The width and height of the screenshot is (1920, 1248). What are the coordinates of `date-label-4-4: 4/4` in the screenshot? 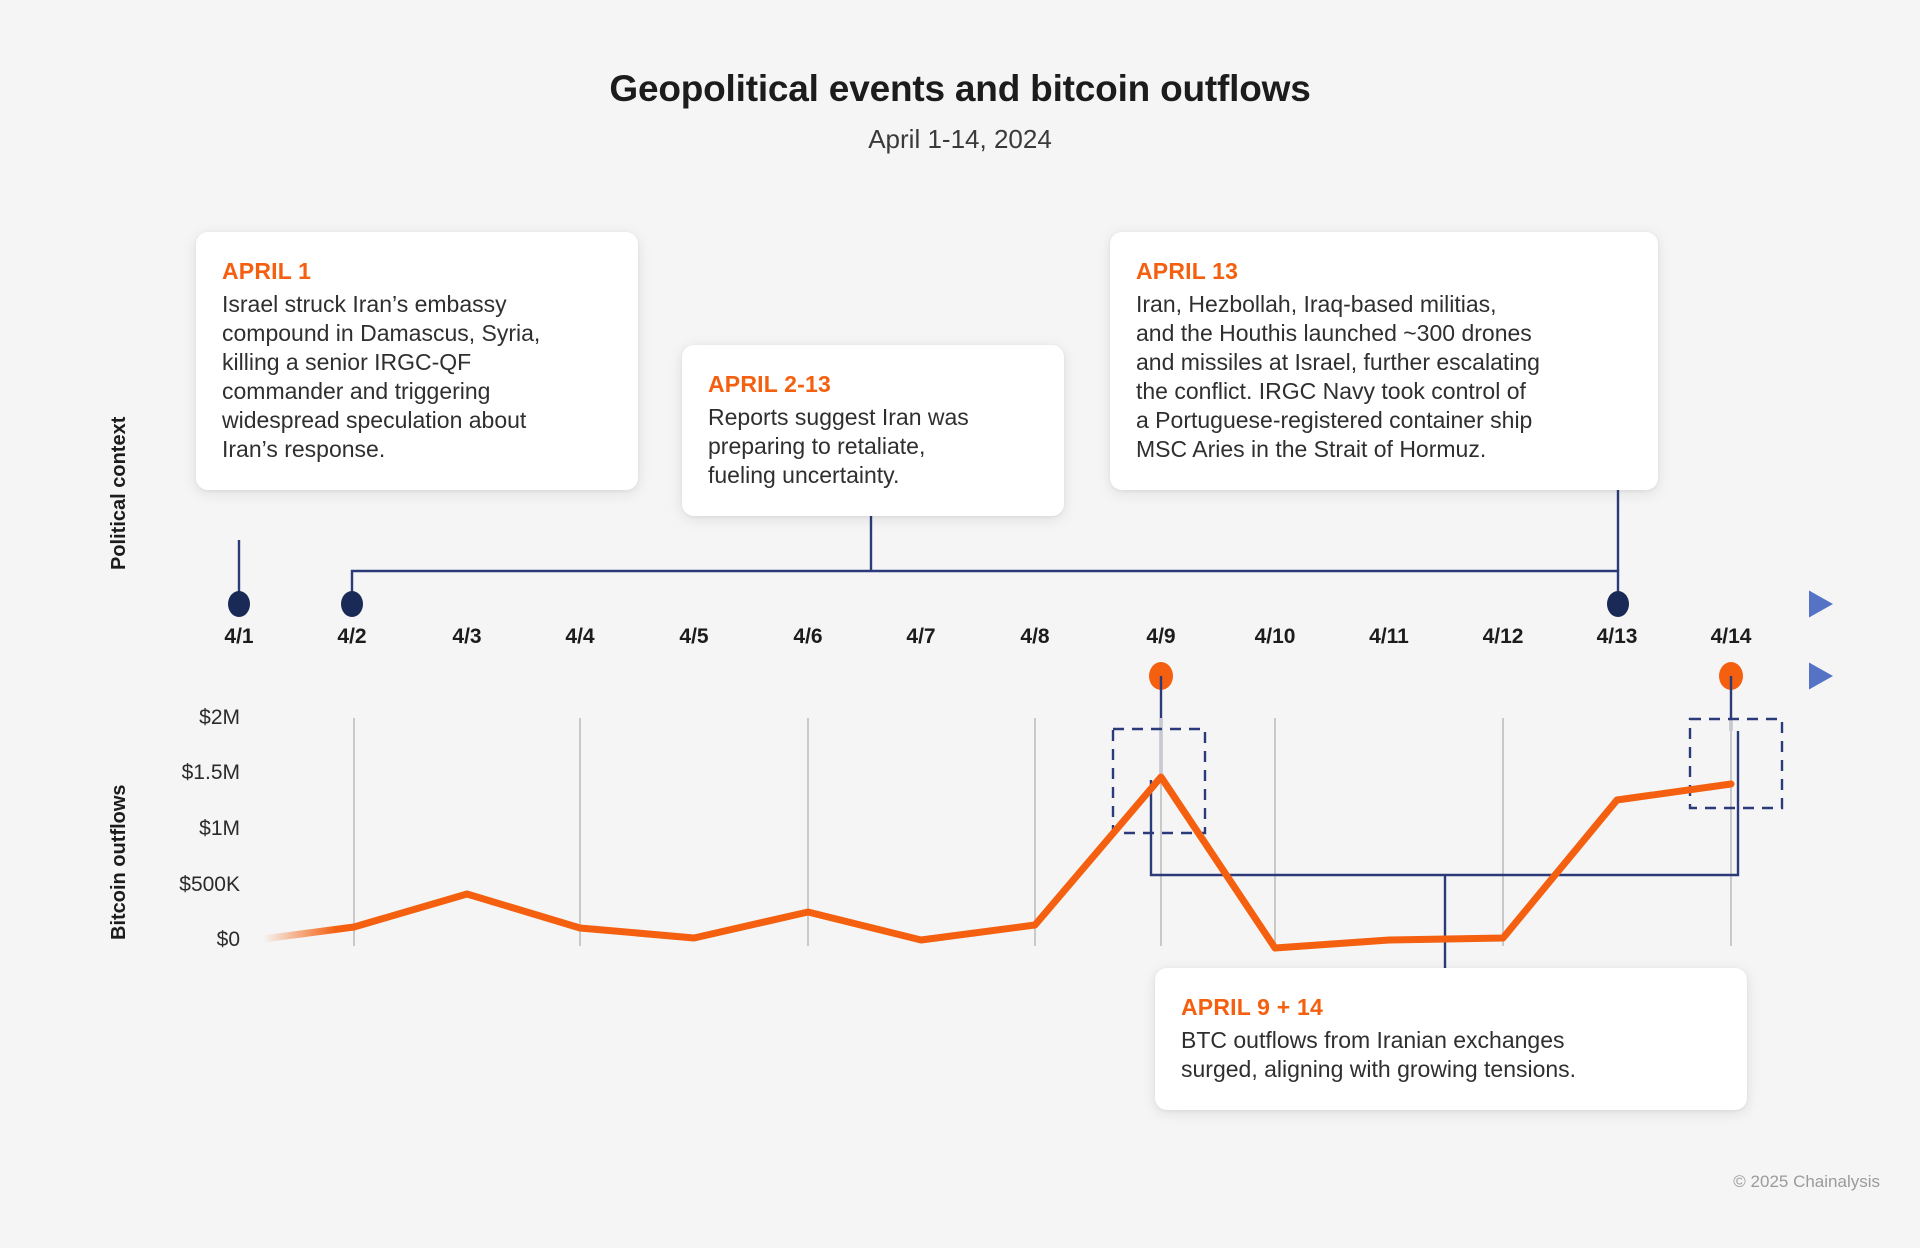 It's located at (580, 636).